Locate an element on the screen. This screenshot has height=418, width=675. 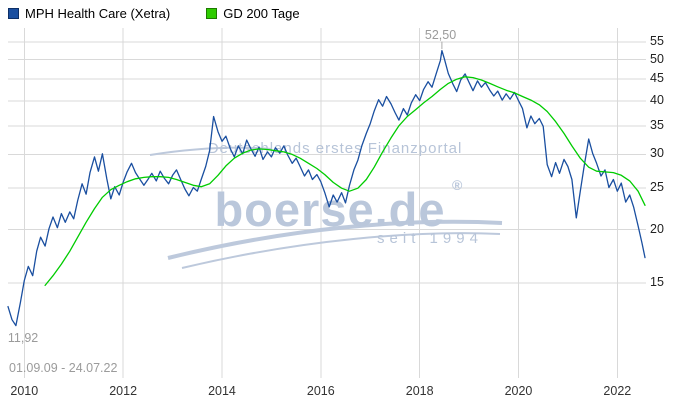
watermark-since: seit 1994 is located at coordinates (430, 238).